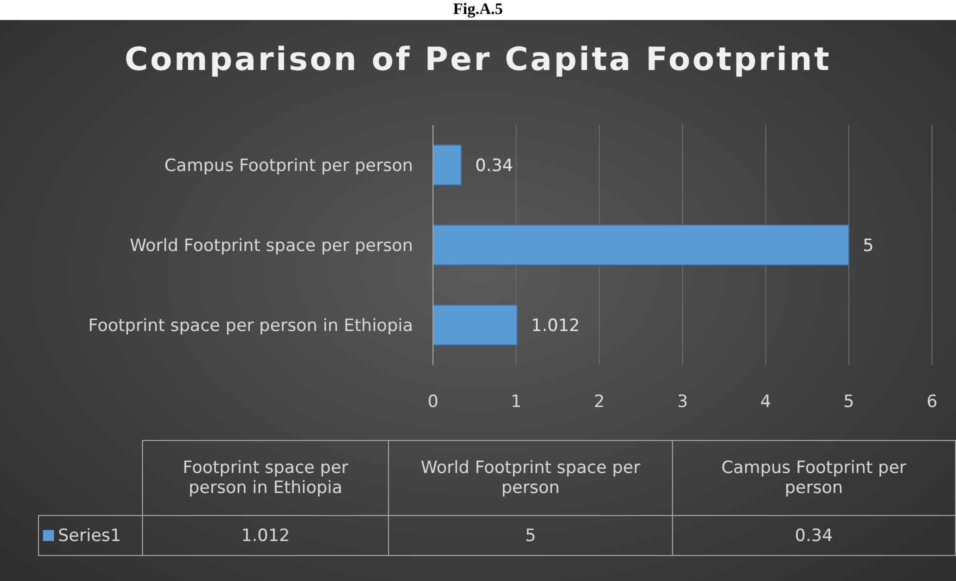  Describe the element at coordinates (530, 478) in the screenshot. I see `category-label: World Footprint space per person` at that location.